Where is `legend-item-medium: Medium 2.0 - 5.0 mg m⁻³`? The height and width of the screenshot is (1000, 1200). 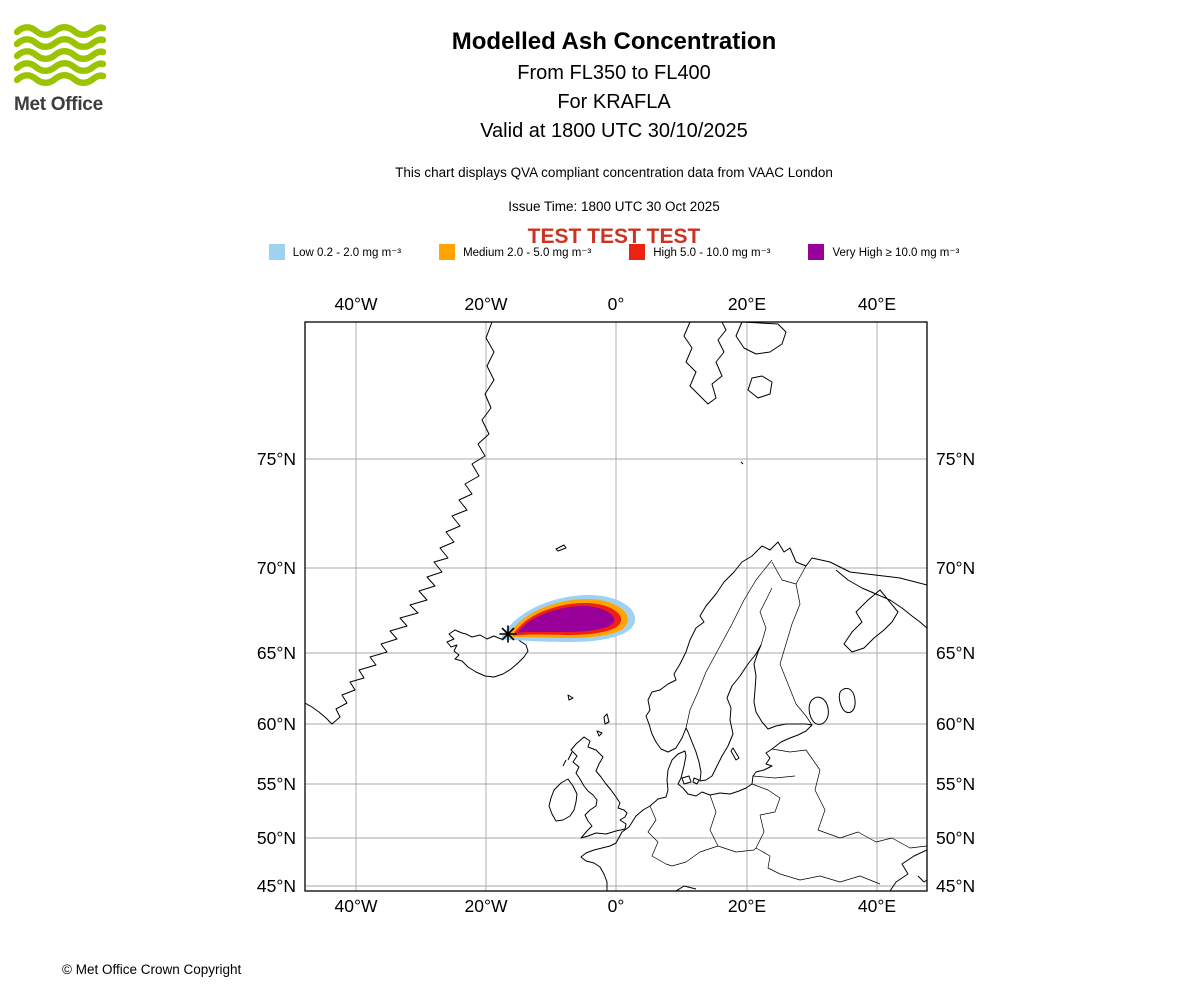
legend-item-medium: Medium 2.0 - 5.0 mg m⁻³ is located at coordinates (515, 252).